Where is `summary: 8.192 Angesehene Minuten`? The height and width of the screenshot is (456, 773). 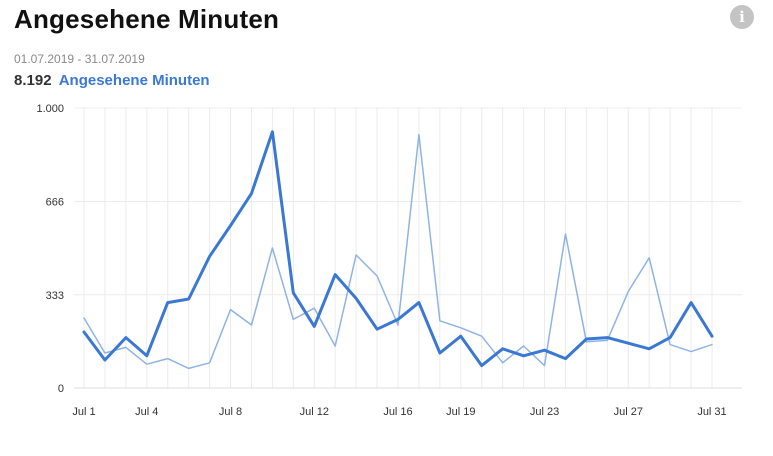
summary: 8.192 Angesehene Minuten is located at coordinates (112, 80).